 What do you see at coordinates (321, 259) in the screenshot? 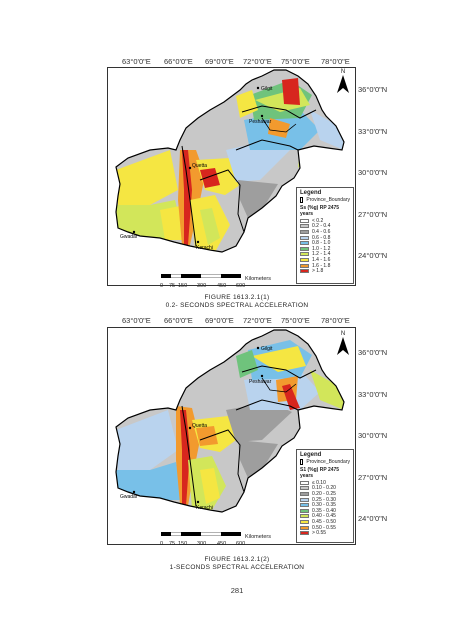
I see `legend-item-label: 1.4 - 1.6` at bounding box center [321, 259].